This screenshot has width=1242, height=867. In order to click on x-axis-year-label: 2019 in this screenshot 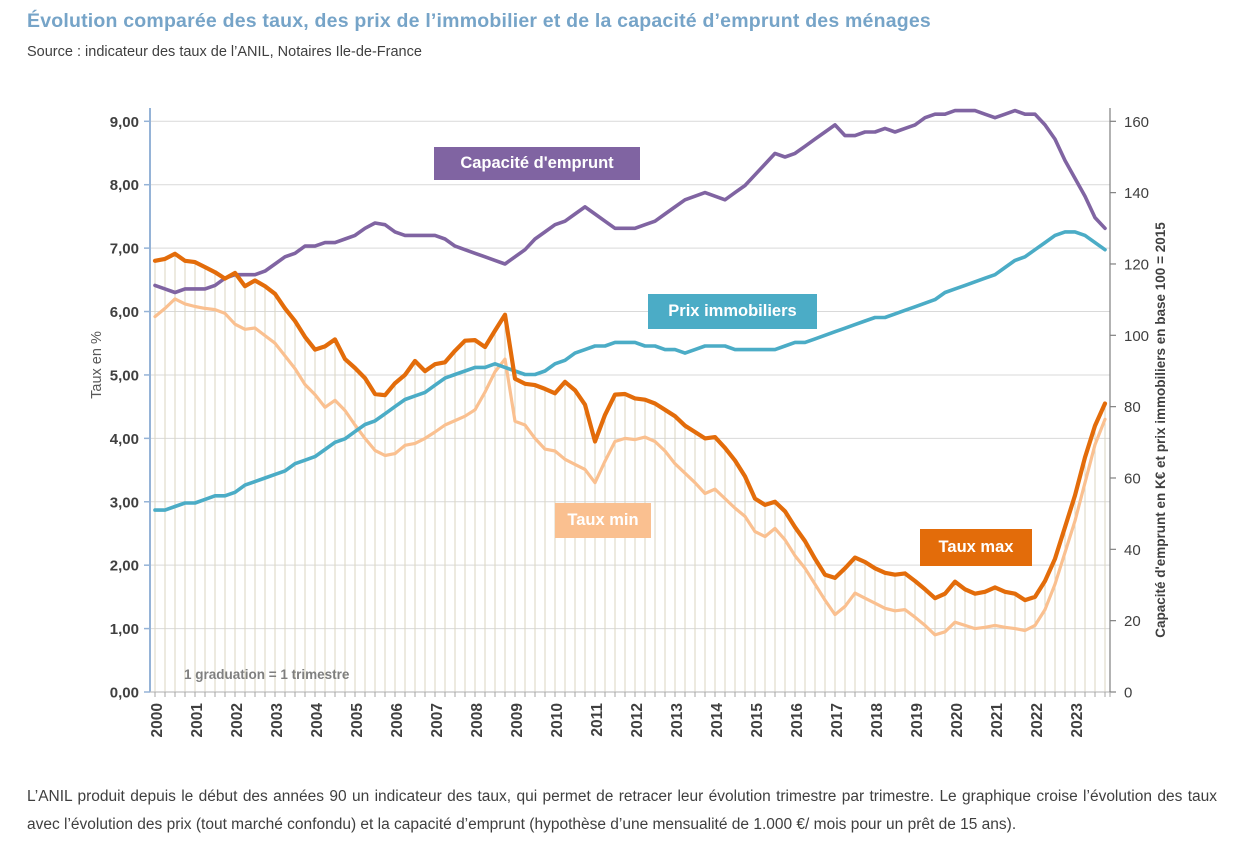, I will do `click(917, 720)`.